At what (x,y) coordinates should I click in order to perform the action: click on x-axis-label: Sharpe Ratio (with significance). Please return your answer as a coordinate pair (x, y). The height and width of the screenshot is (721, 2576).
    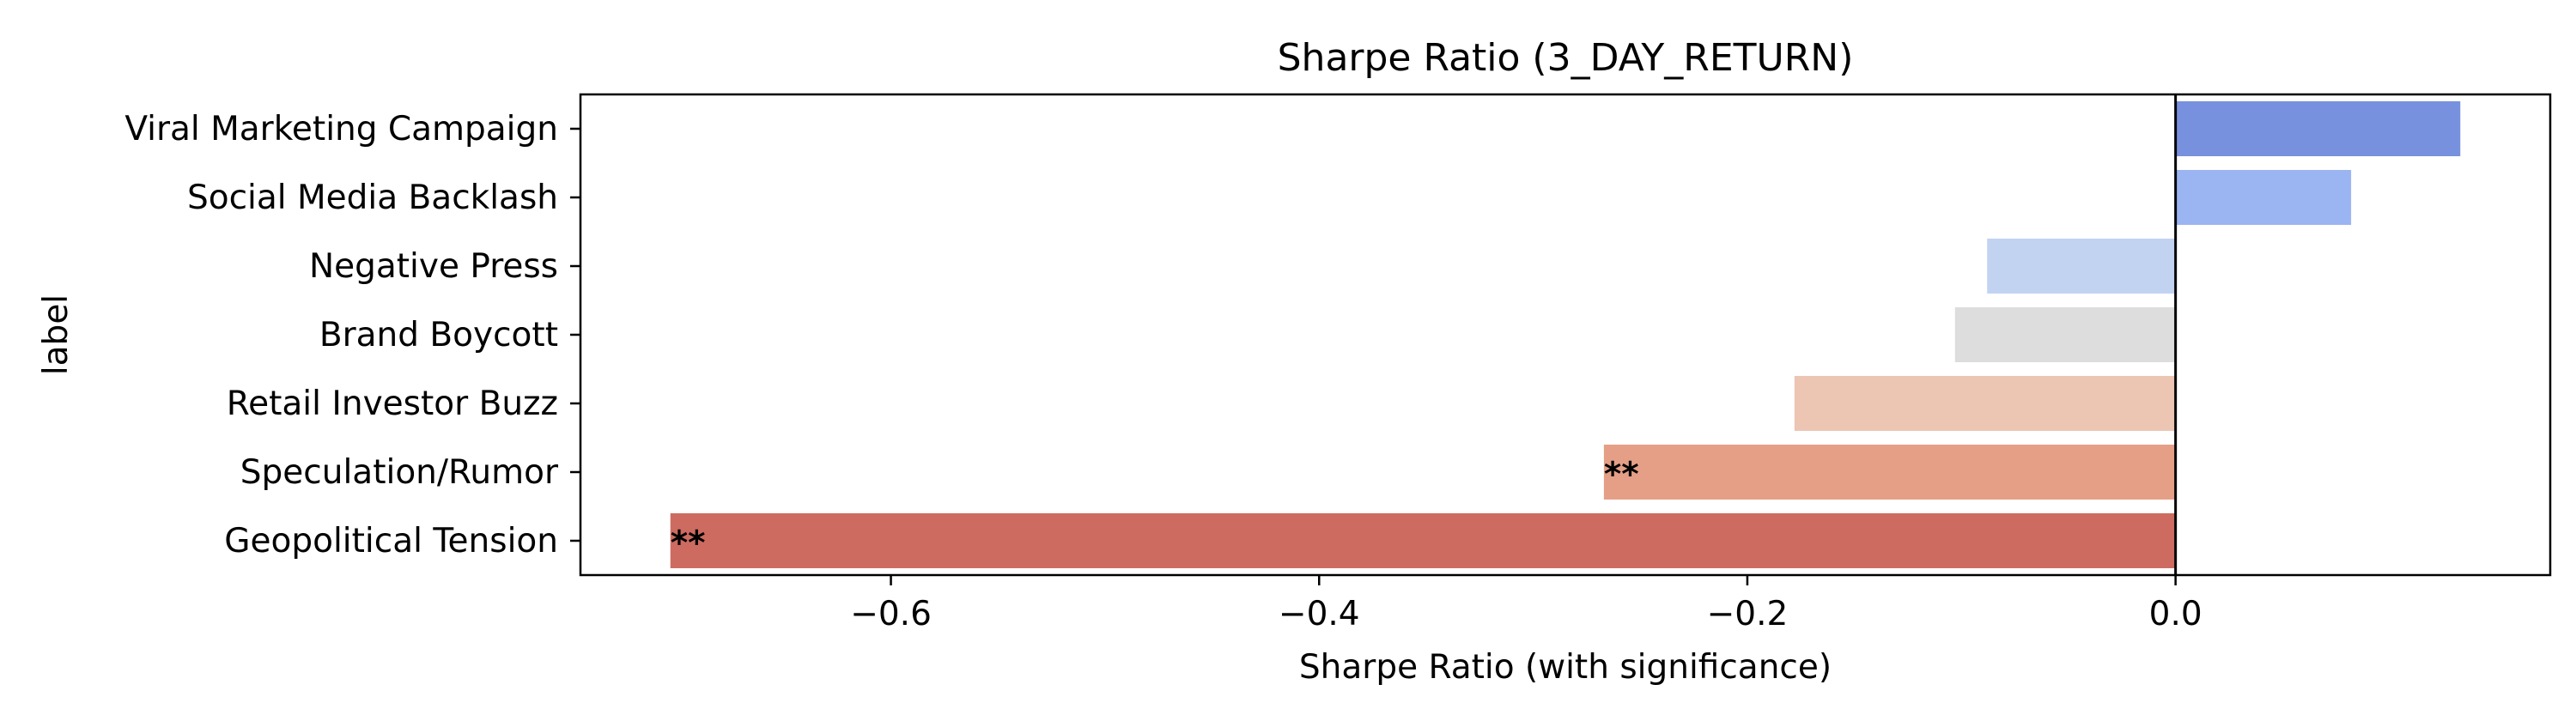
    Looking at the image, I should click on (1565, 667).